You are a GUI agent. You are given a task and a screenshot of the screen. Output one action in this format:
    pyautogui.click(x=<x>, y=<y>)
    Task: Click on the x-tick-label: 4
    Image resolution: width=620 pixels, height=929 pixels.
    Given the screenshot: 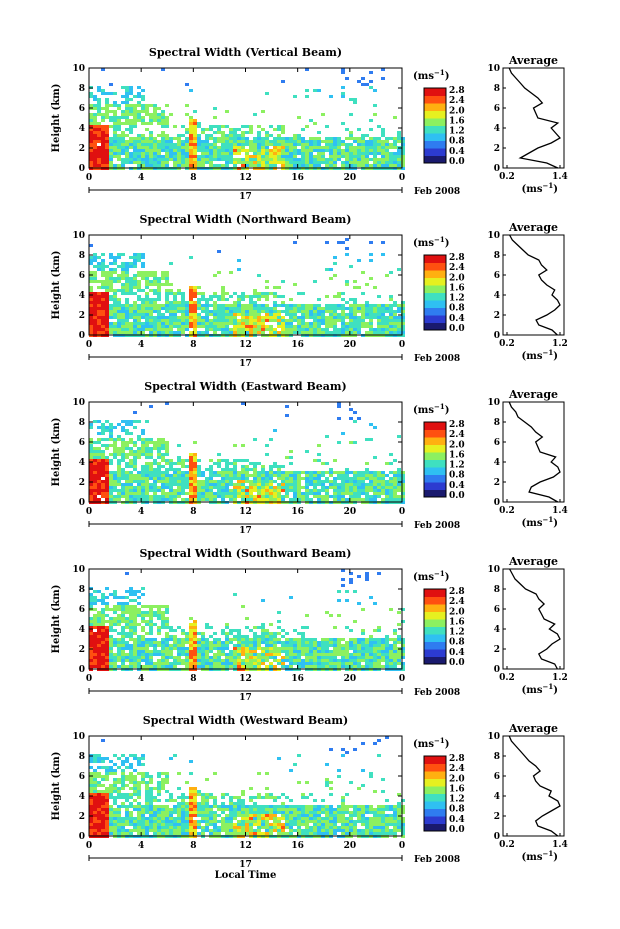 What is the action you would take?
    pyautogui.click(x=141, y=178)
    